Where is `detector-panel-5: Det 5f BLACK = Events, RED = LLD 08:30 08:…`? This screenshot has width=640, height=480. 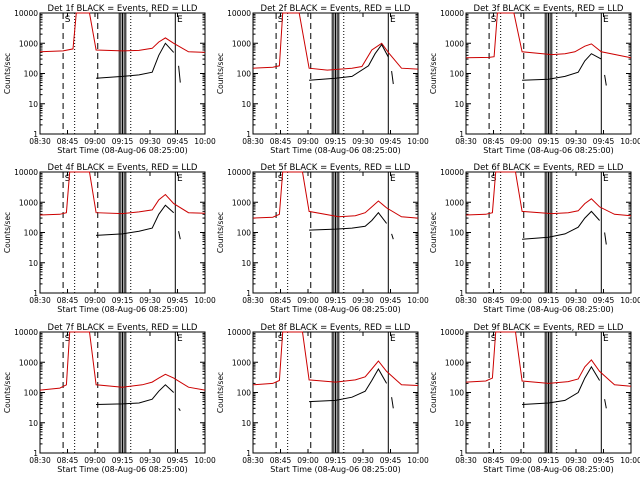
detector-panel-5: Det 5f BLACK = Events, RED = LLD 08:30 08:… is located at coordinates (322, 238).